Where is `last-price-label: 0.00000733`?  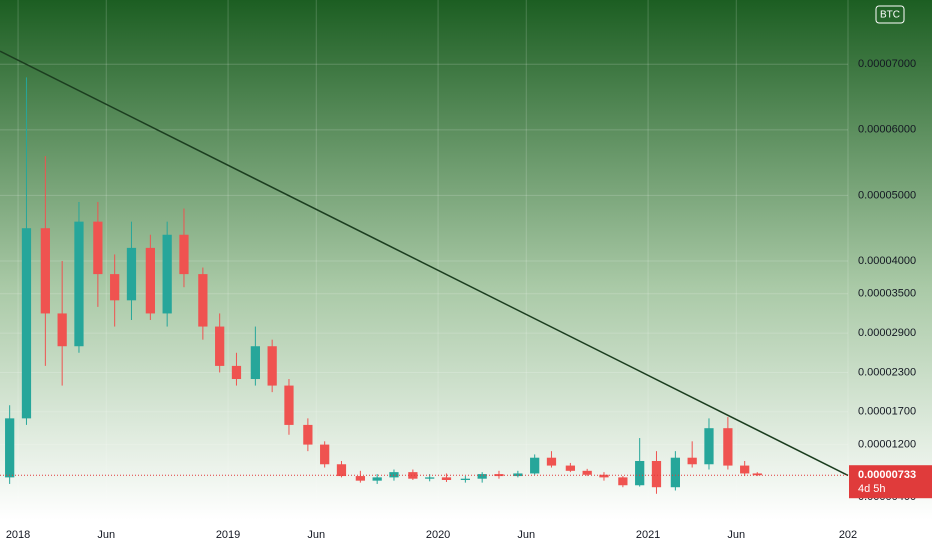 last-price-label: 0.00000733 is located at coordinates (887, 475).